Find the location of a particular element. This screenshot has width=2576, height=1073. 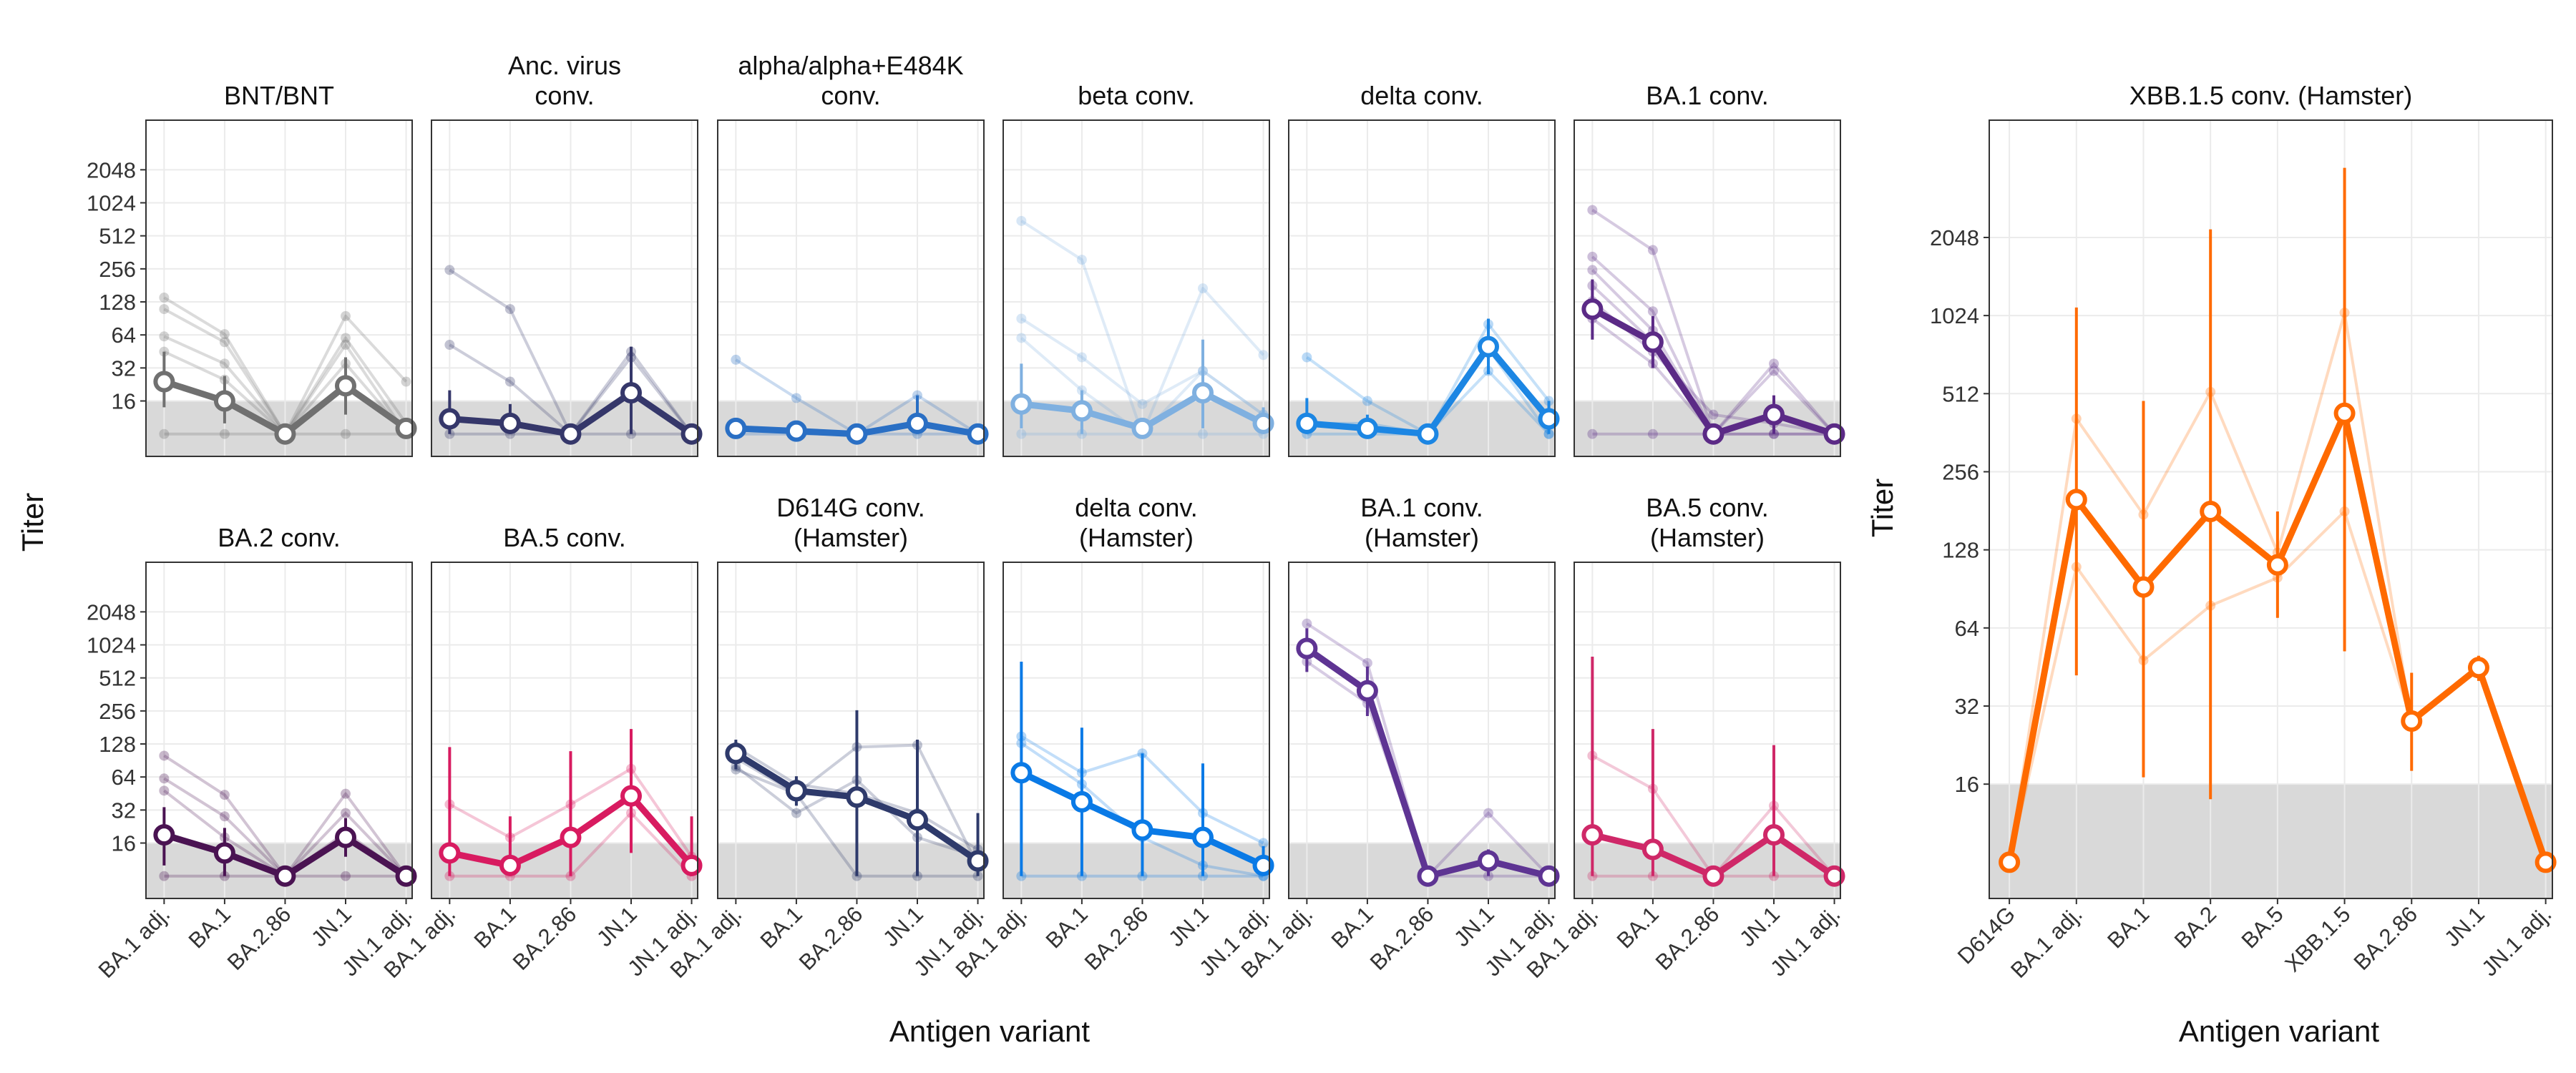

y-tick-label: 16 is located at coordinates (1967, 784).